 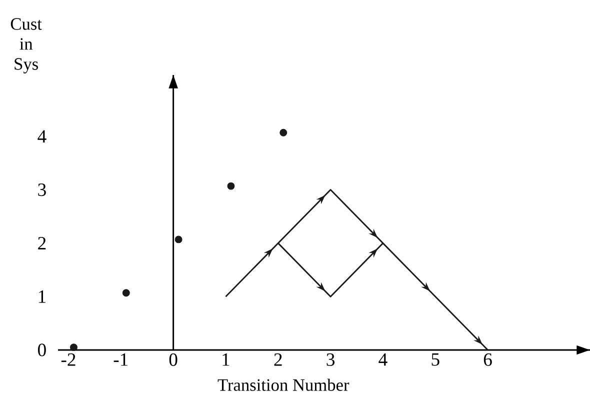 What do you see at coordinates (42, 350) in the screenshot?
I see `y-tick-label: 0` at bounding box center [42, 350].